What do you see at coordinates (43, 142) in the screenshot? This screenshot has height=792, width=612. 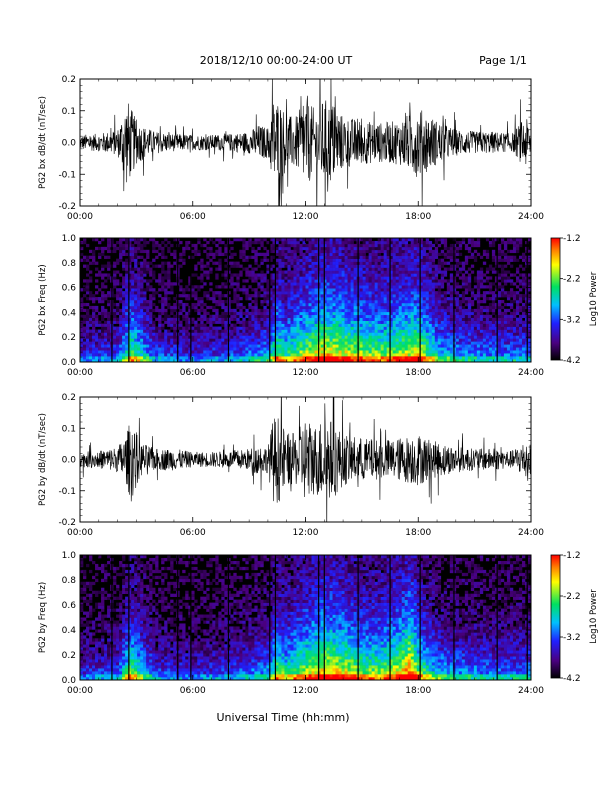 I see `y-axis-title: PG2 bx dB/dt (nT/sec)` at bounding box center [43, 142].